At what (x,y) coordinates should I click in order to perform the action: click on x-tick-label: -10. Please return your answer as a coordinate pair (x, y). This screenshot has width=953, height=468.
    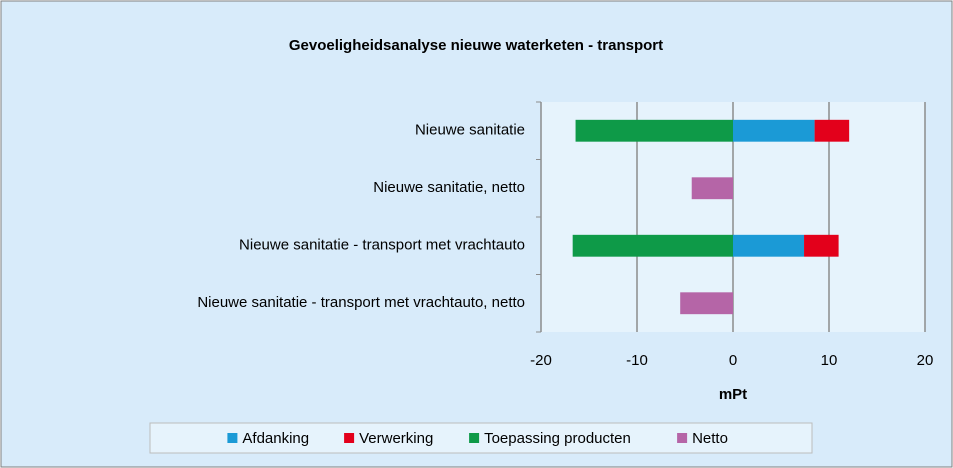
    Looking at the image, I should click on (637, 360).